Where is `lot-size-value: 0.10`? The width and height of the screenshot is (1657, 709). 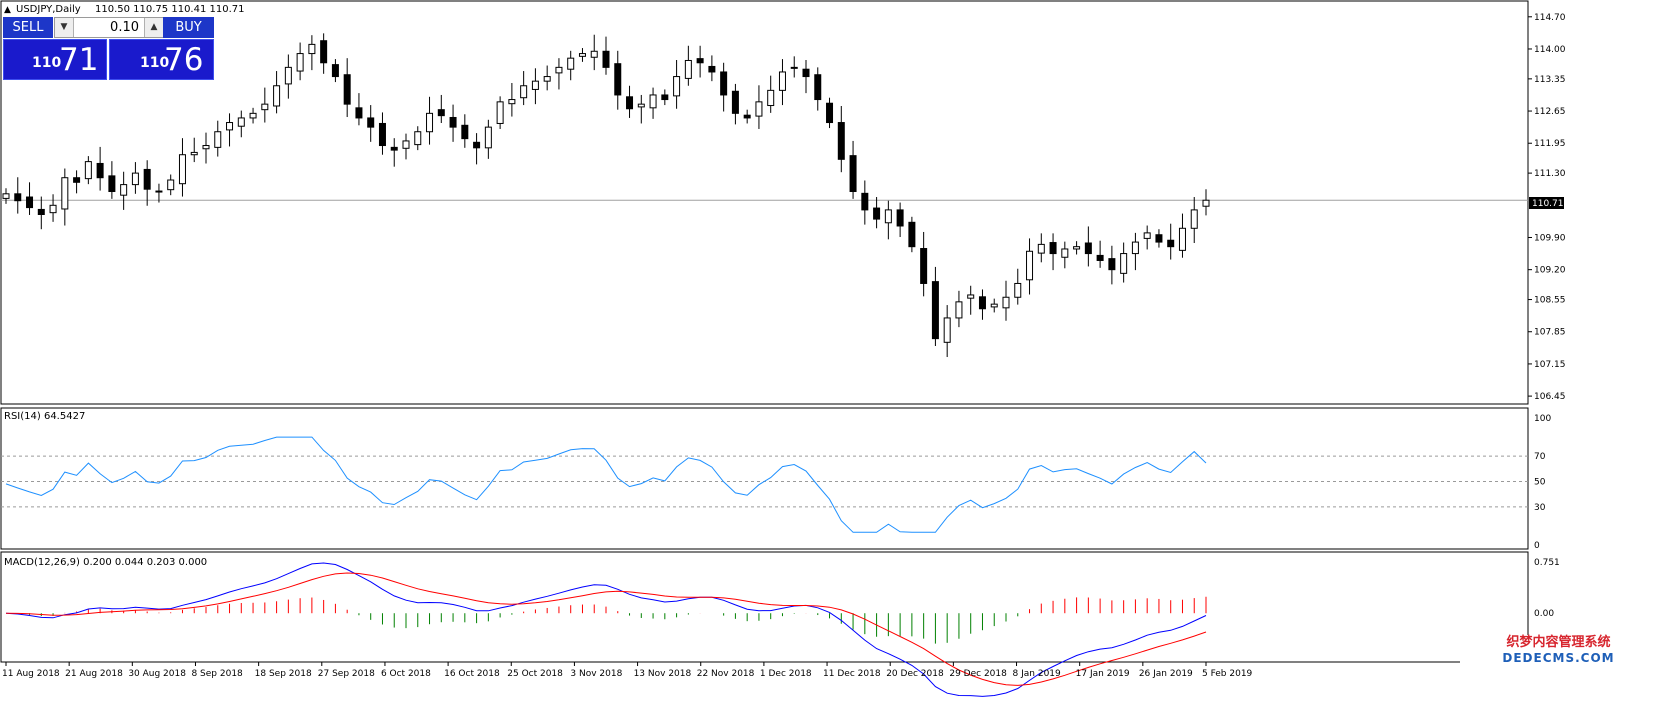 lot-size-value: 0.10 is located at coordinates (124, 27).